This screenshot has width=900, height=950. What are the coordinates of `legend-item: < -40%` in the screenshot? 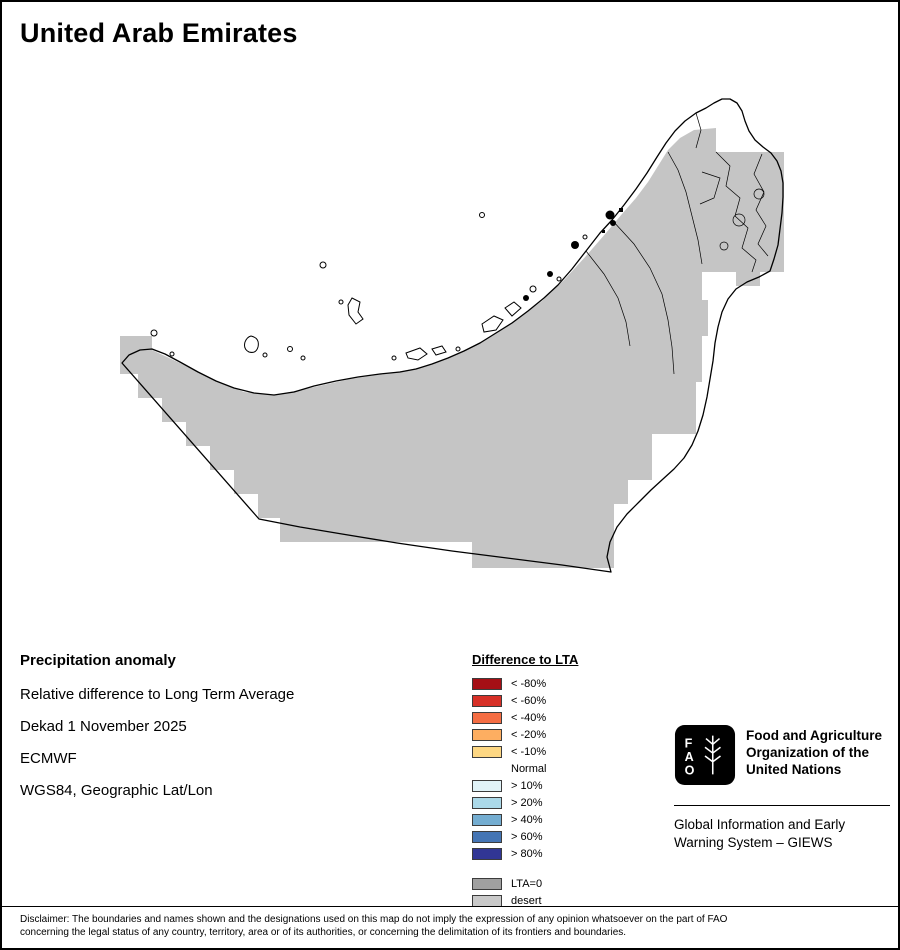 It's located at (525, 717).